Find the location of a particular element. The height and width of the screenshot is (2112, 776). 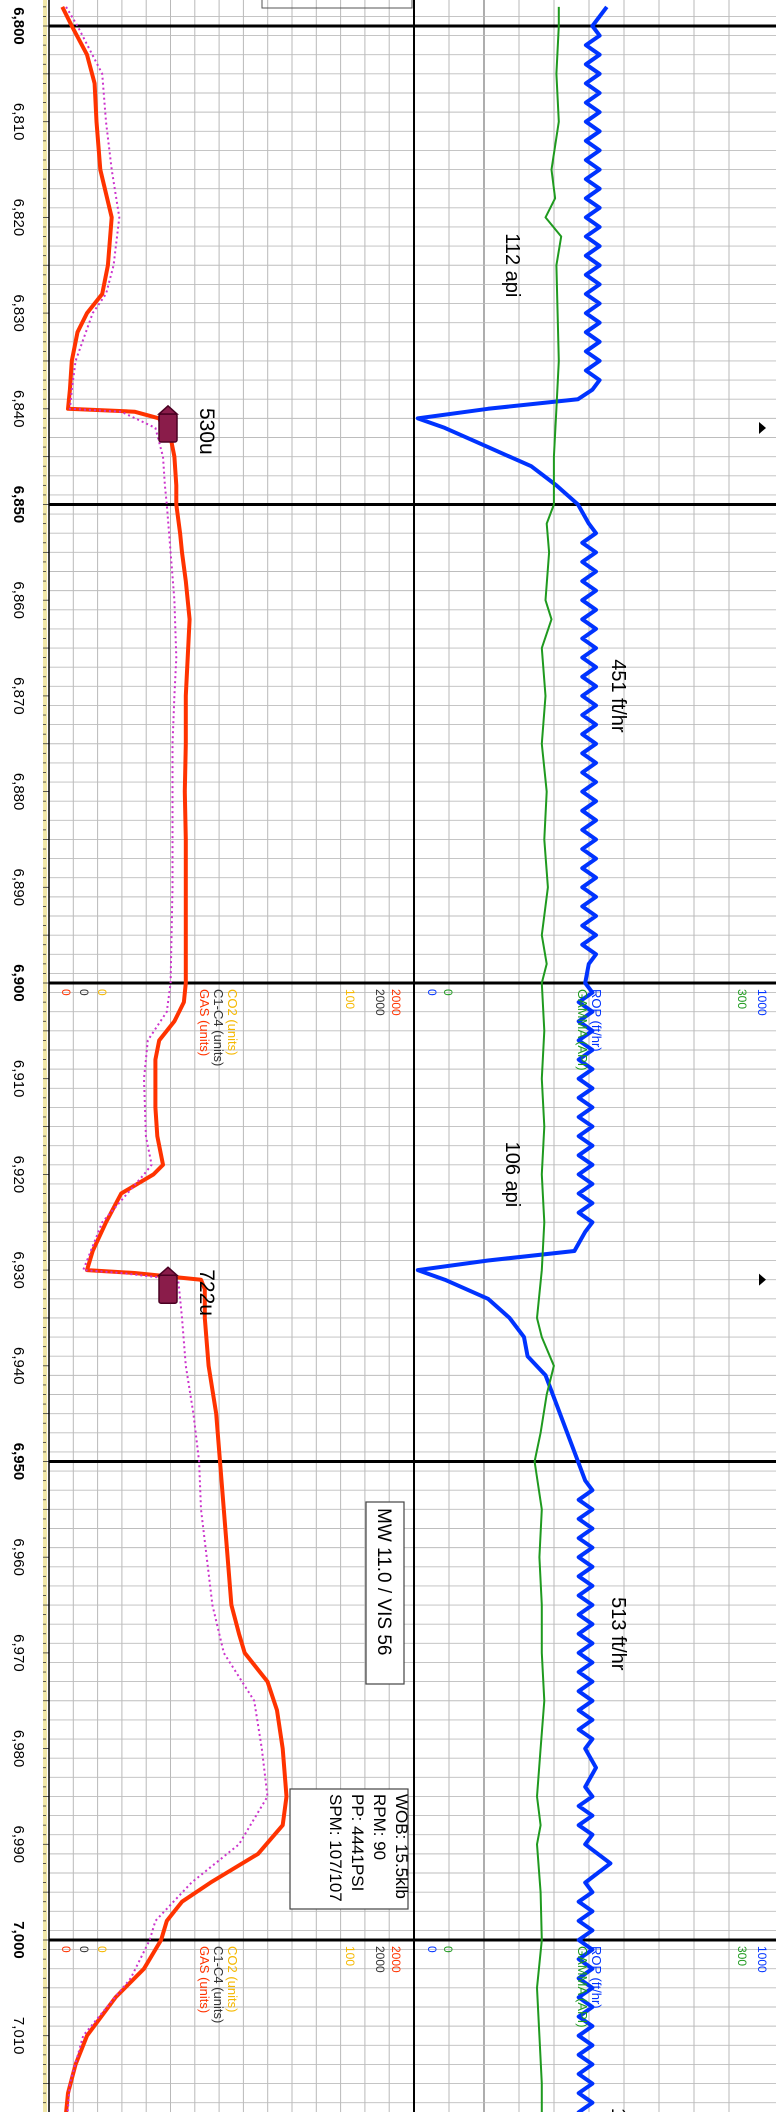

depth-tick-label: 6,930 is located at coordinates (18, 1270).